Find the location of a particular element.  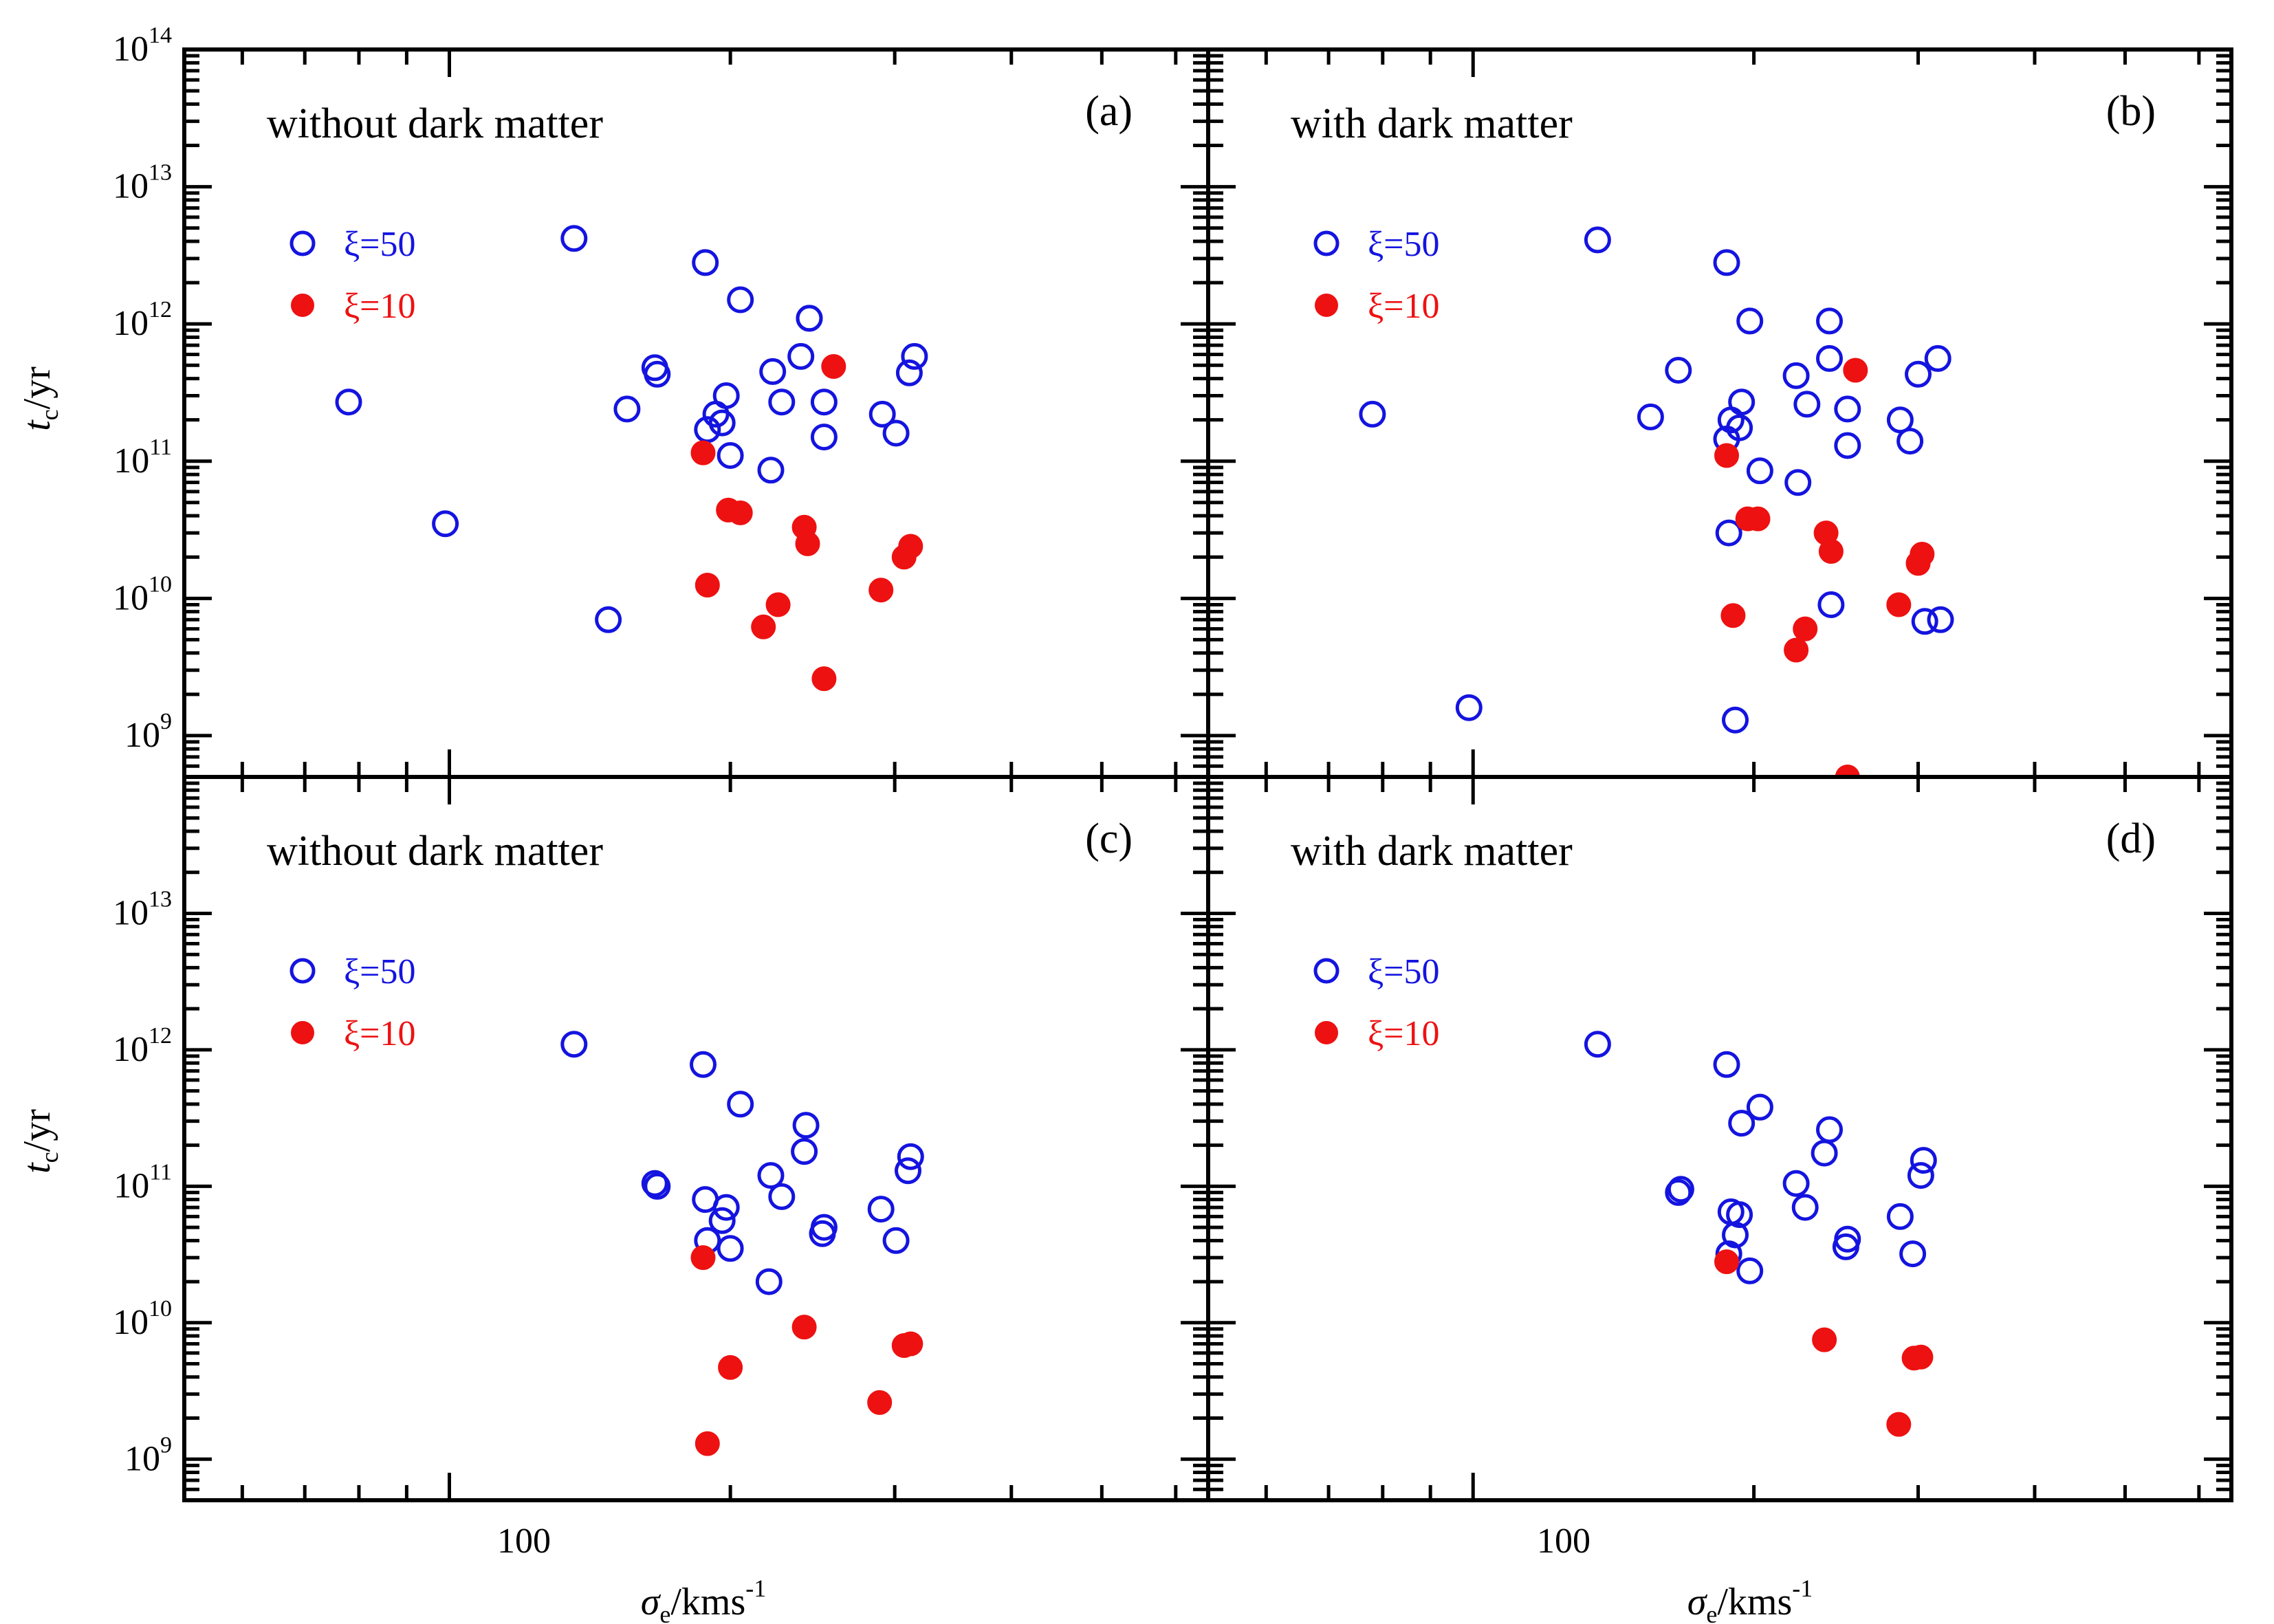

y-tick-label: 1014 is located at coordinates (142, 46).